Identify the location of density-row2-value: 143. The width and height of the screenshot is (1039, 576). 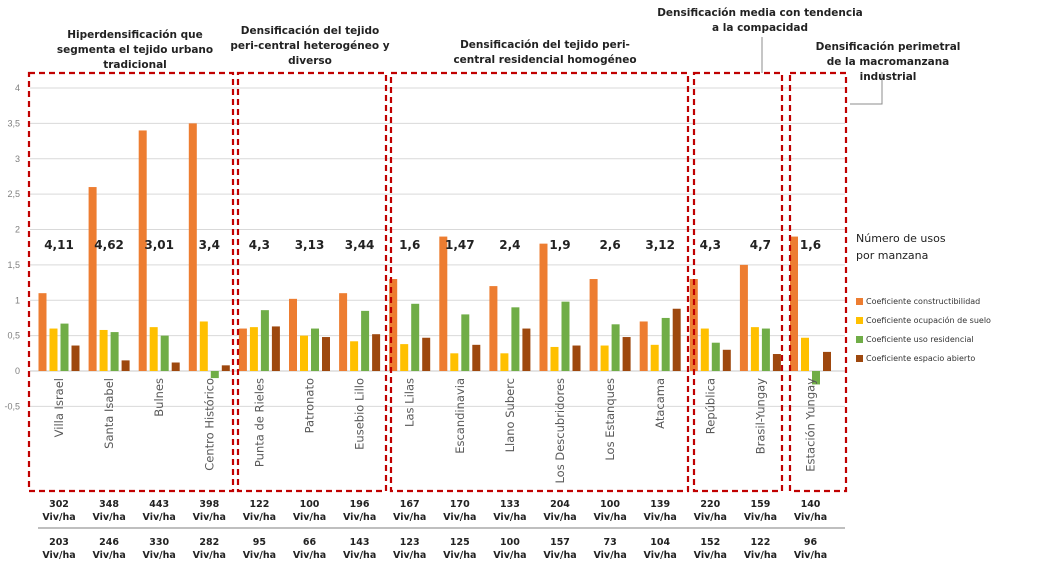
(360, 542).